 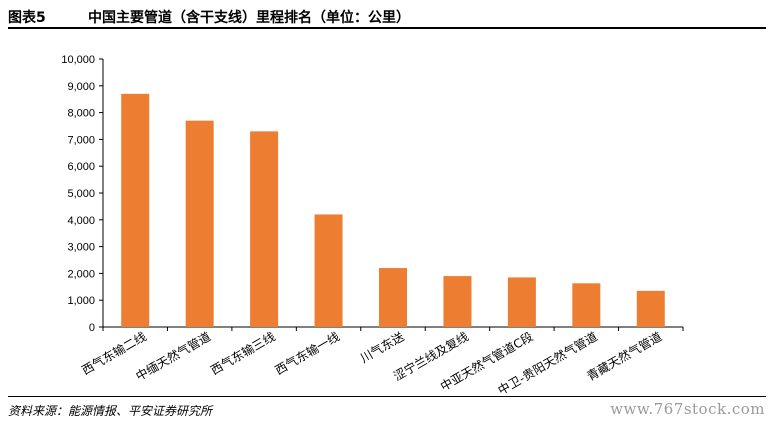 I want to click on watermark: www.767stock.com, so click(x=687, y=409).